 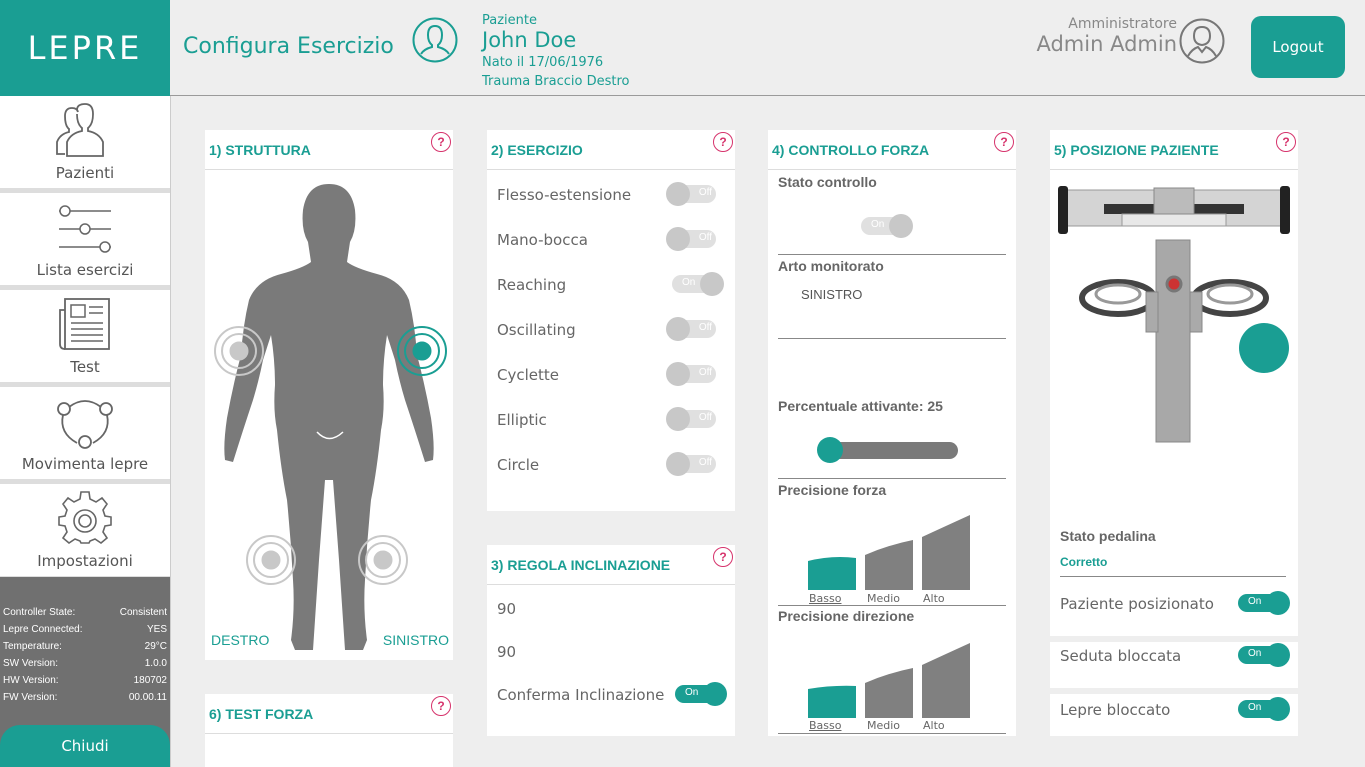 What do you see at coordinates (85, 336) in the screenshot?
I see `sidebar-item-test: Test` at bounding box center [85, 336].